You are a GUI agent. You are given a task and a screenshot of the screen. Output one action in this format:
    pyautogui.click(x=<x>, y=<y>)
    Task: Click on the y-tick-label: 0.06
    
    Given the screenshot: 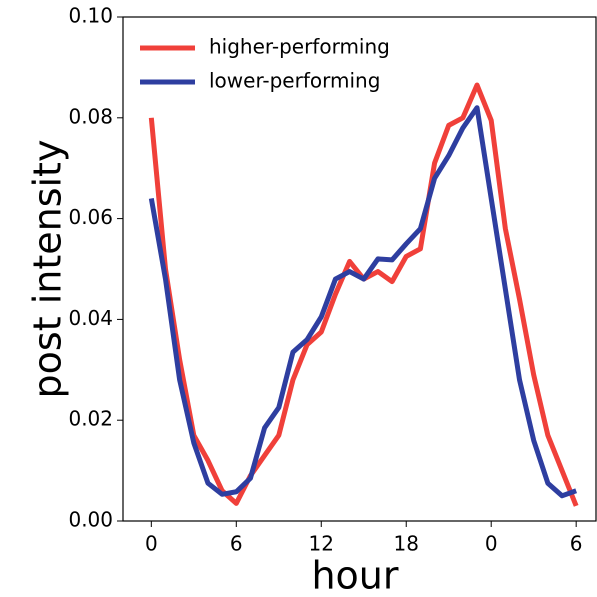 What is the action you would take?
    pyautogui.click(x=90, y=217)
    